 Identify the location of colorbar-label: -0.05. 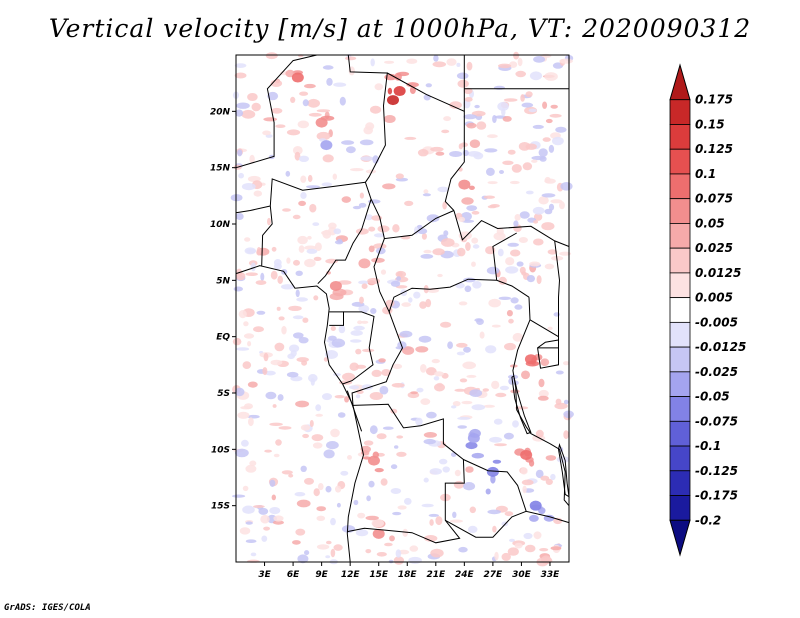
(712, 397).